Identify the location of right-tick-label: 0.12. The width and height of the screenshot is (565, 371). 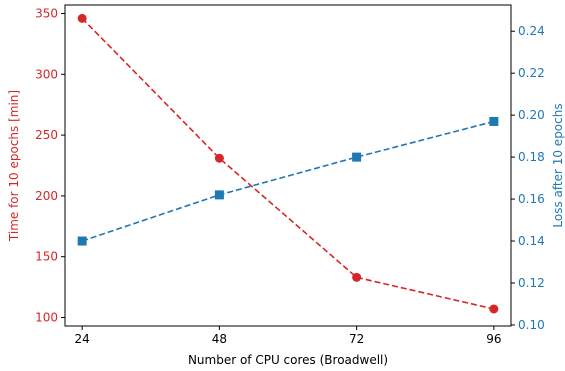
(531, 283).